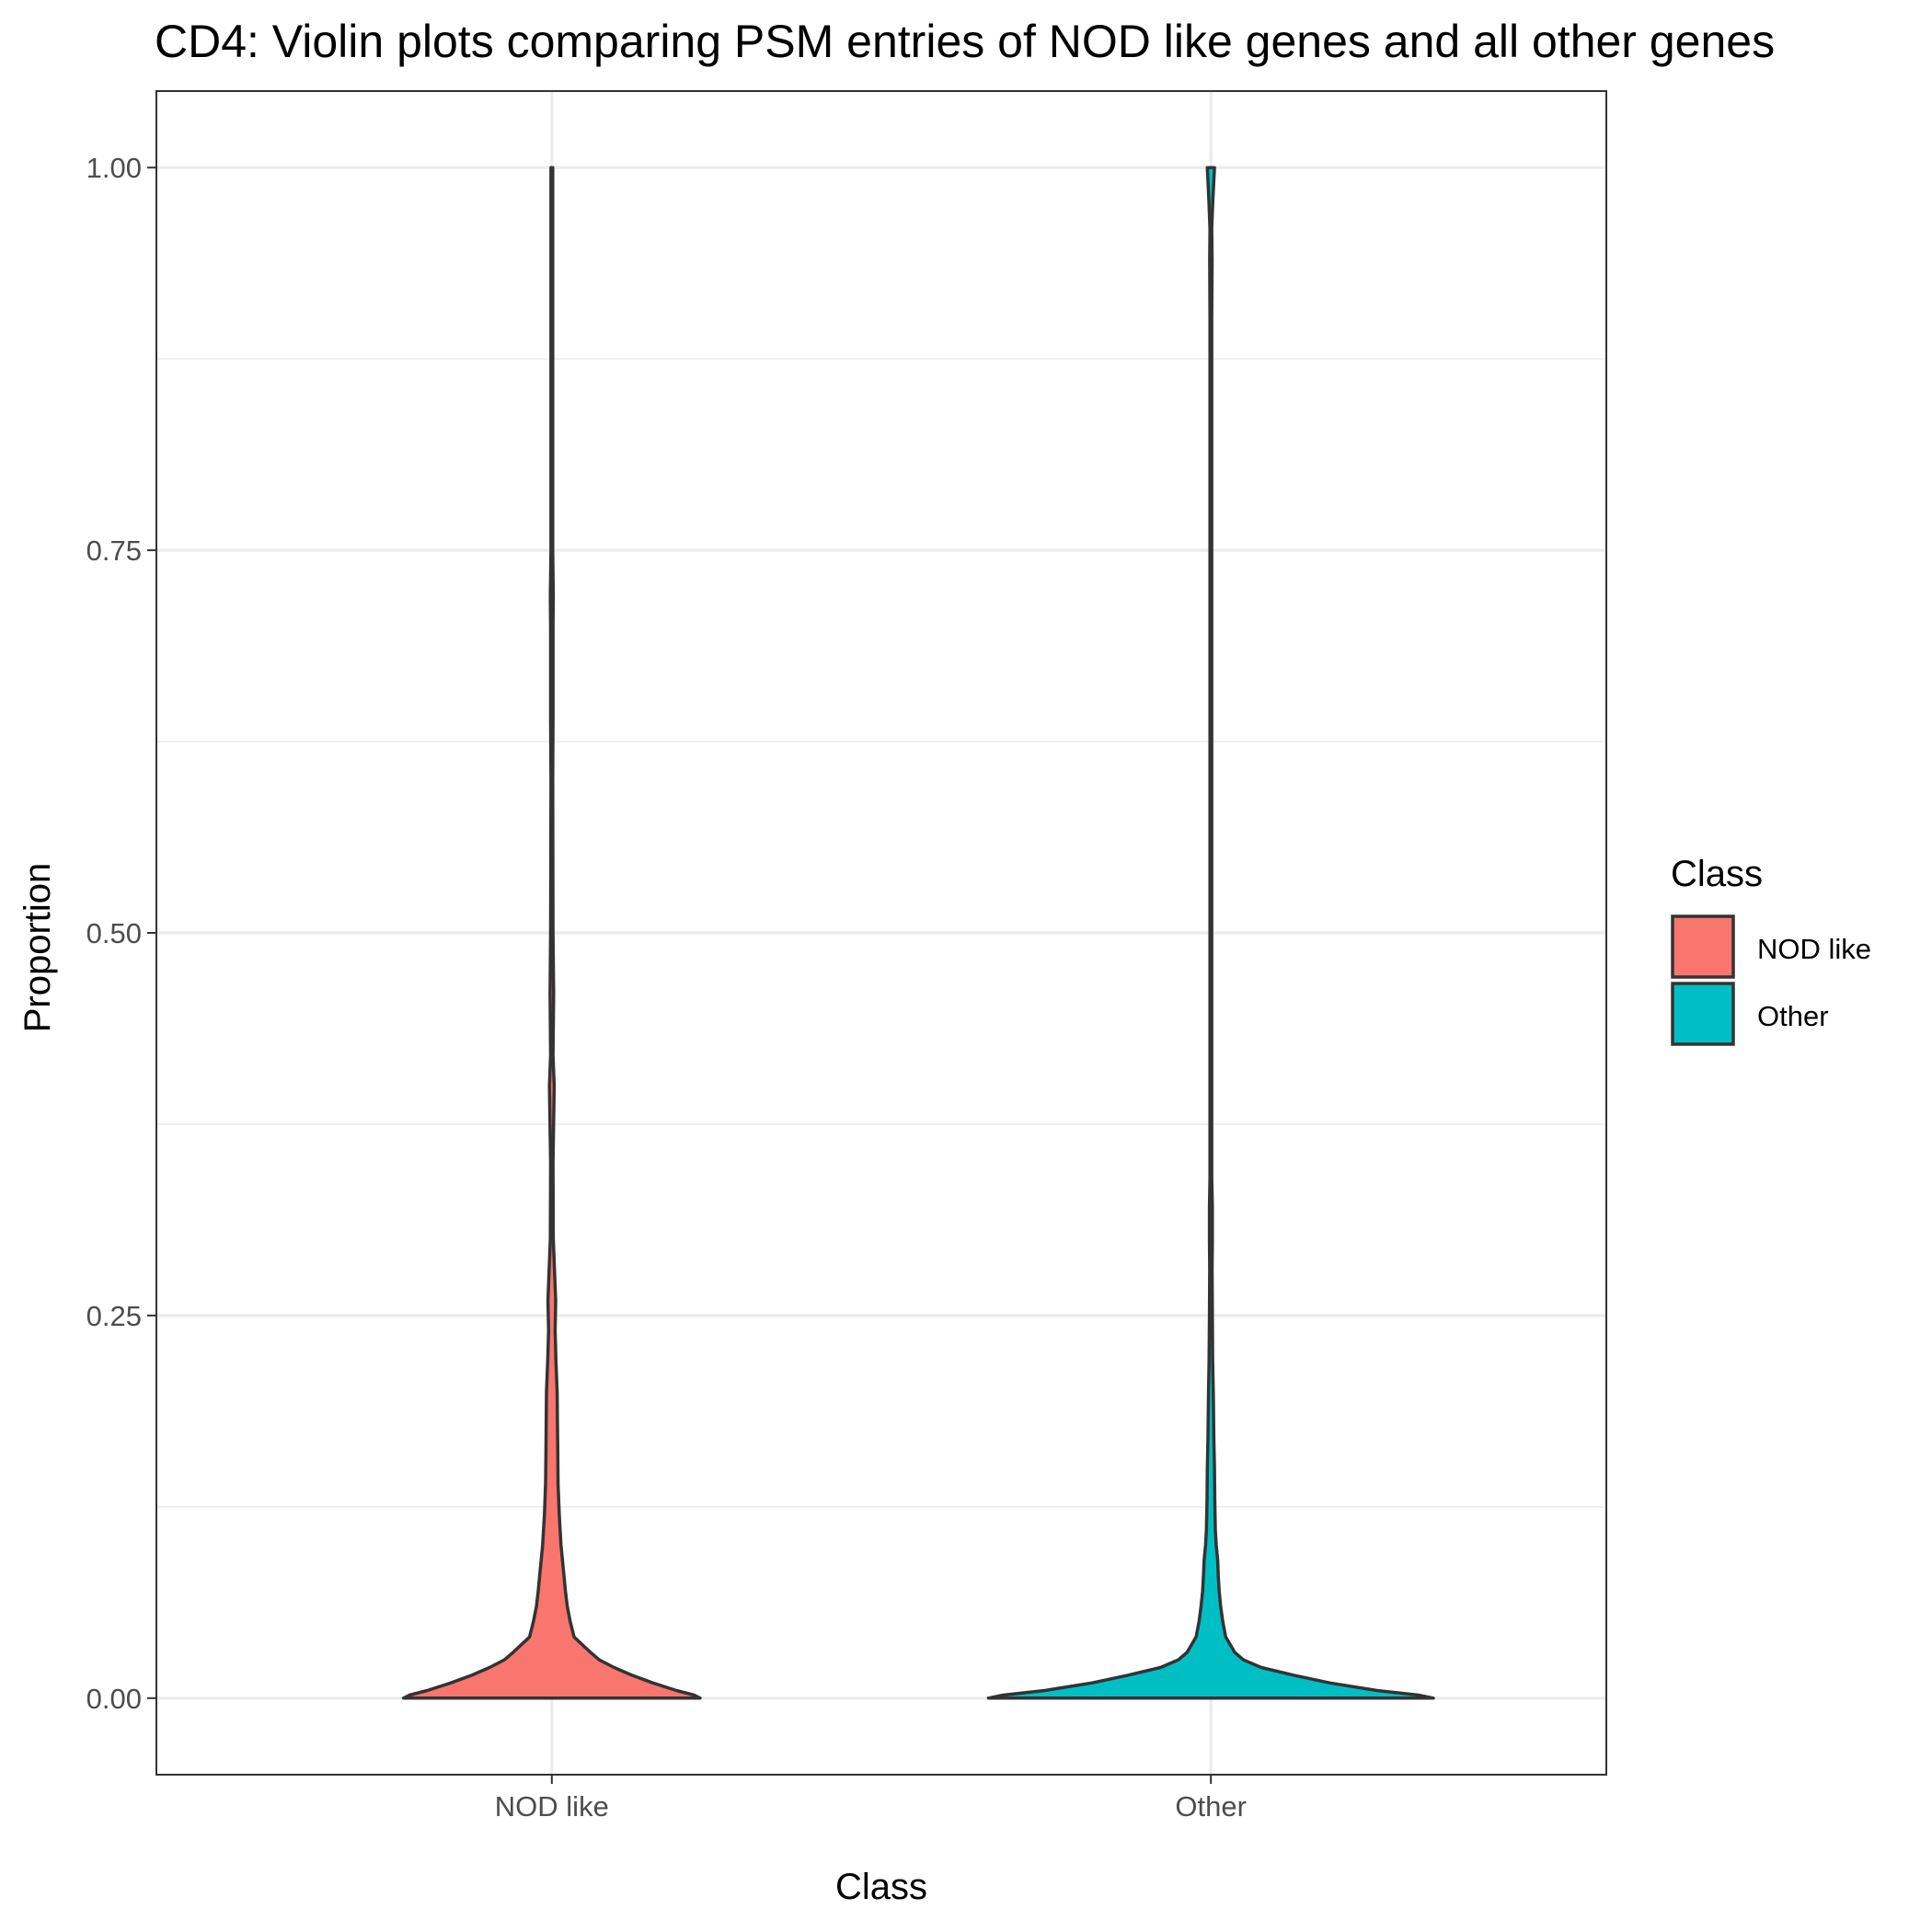 This screenshot has height=1932, width=1932. I want to click on legend-key-other, so click(1703, 1014).